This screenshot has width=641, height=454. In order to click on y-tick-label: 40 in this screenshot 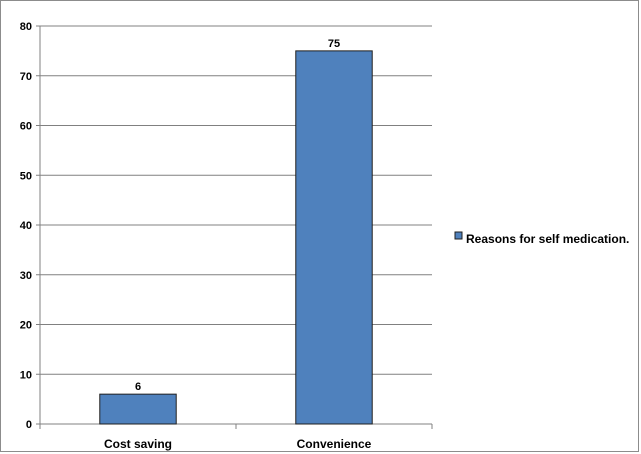, I will do `click(26, 226)`.